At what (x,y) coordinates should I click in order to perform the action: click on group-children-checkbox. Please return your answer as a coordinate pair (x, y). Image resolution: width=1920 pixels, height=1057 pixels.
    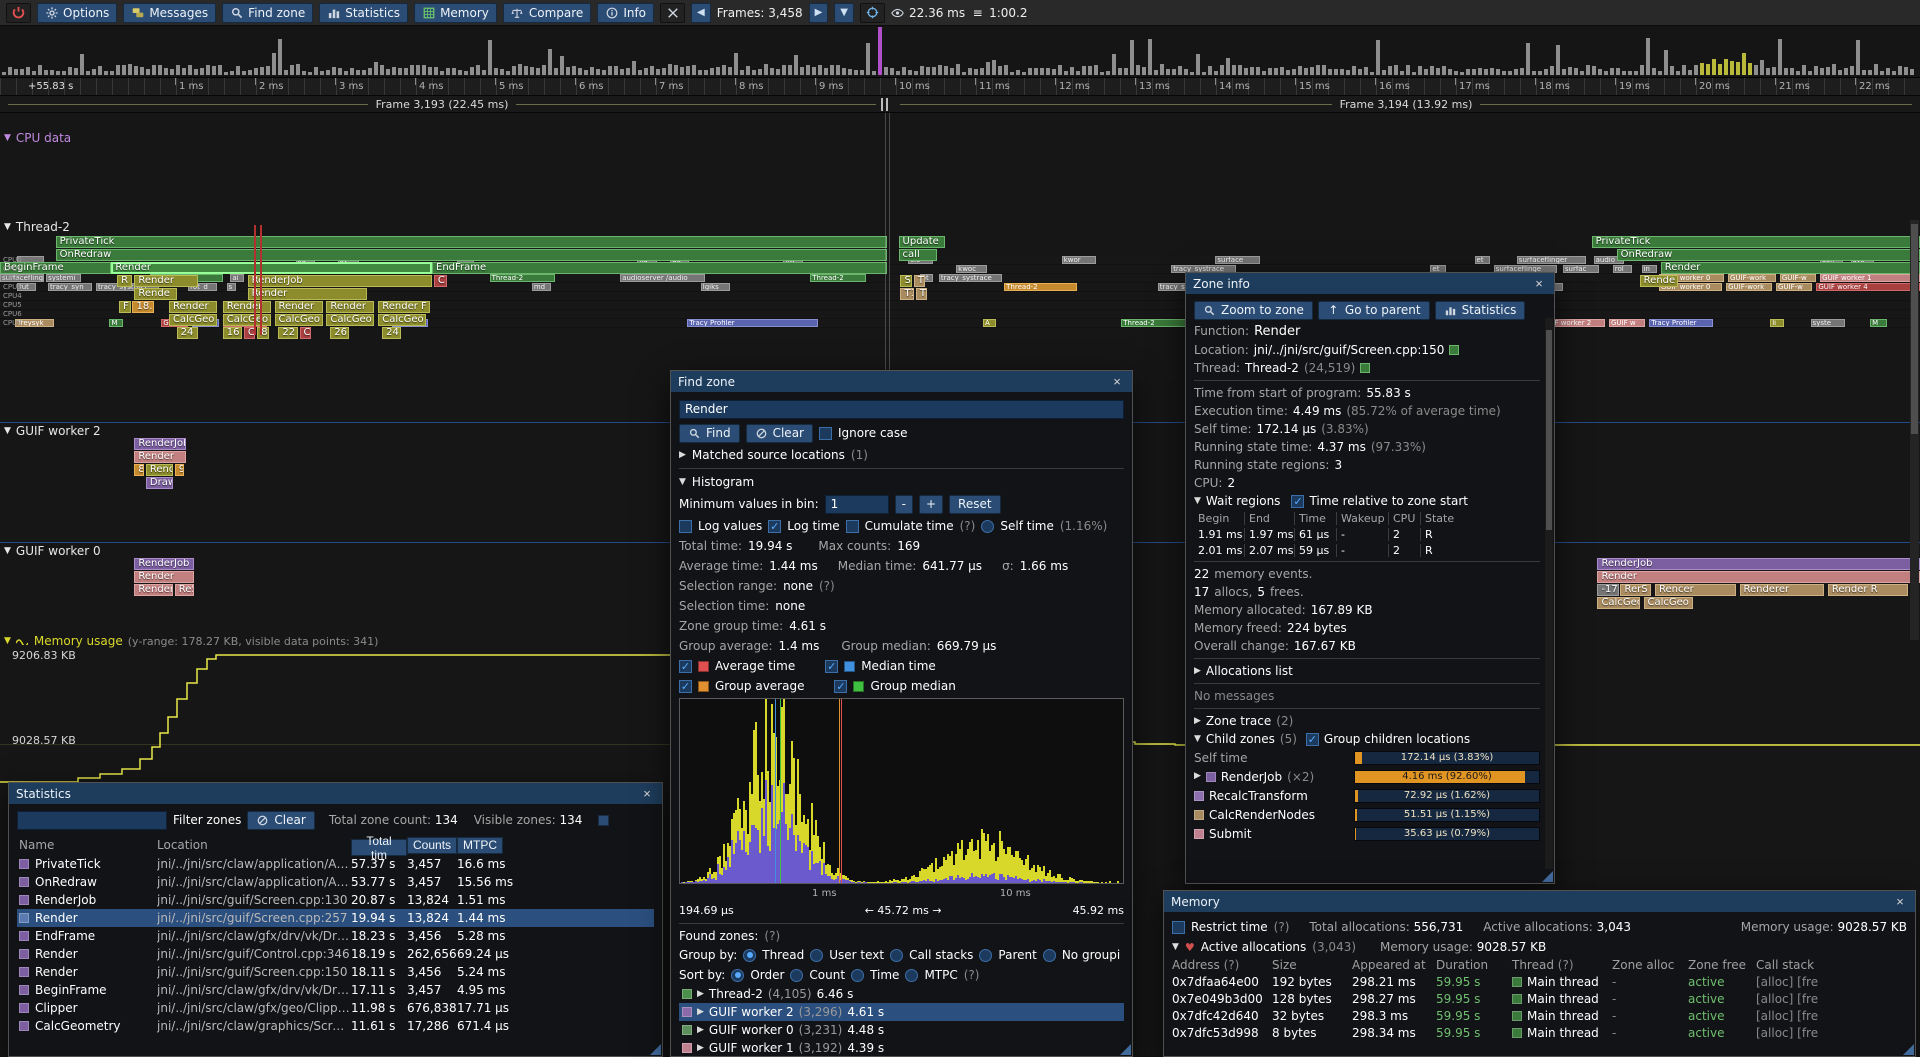
    Looking at the image, I should click on (1312, 739).